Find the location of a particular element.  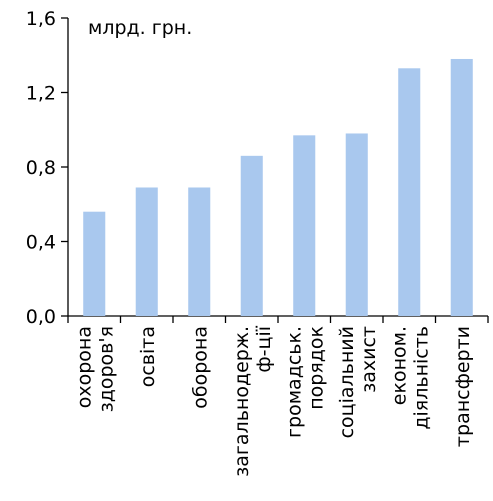

y-tick-label: 1,2 is located at coordinates (41, 94).